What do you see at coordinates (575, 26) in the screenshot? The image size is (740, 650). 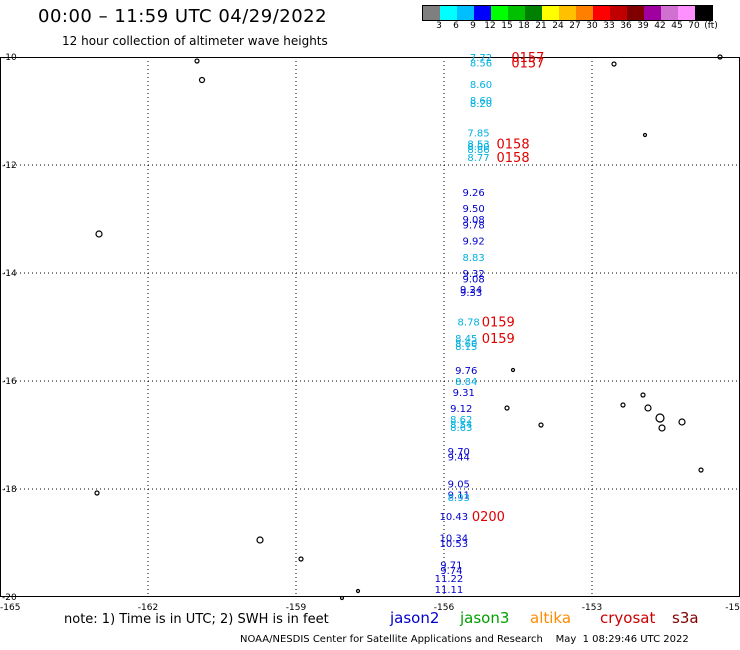 I see `colorbar-label: 27` at bounding box center [575, 26].